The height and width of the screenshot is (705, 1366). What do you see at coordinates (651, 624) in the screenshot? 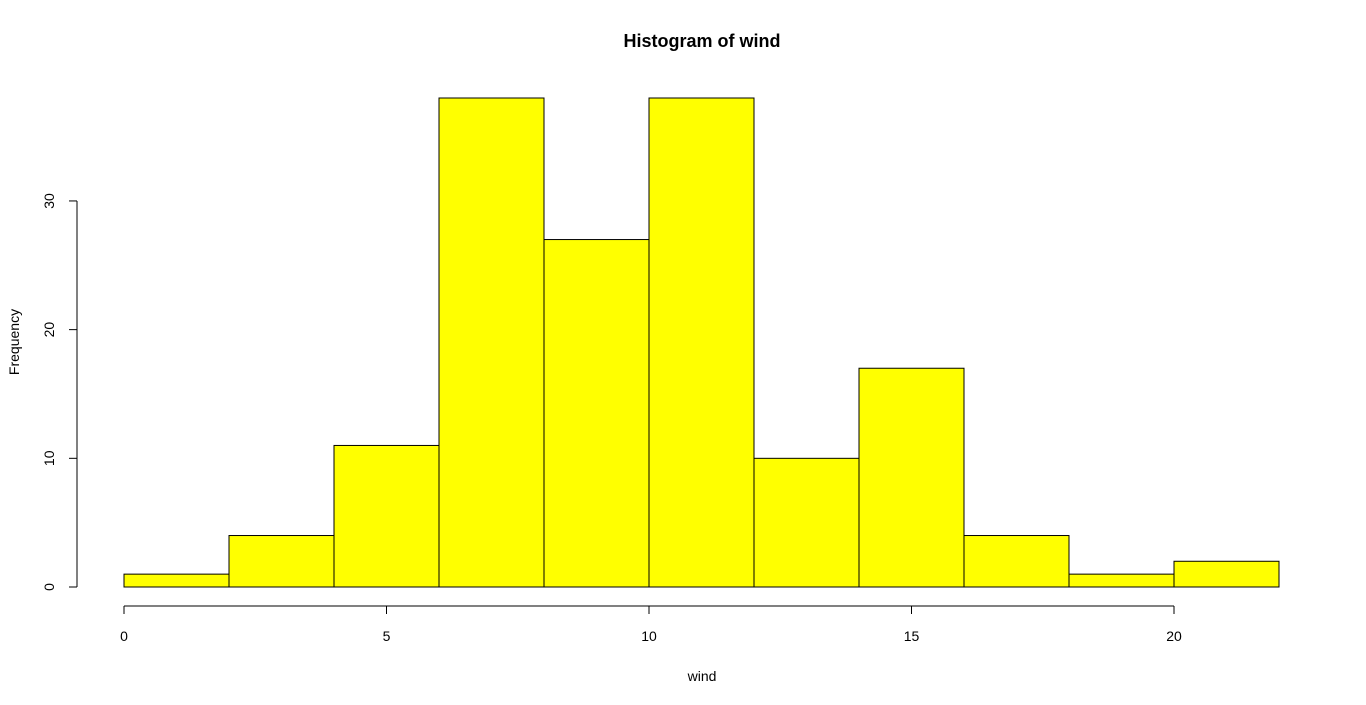
I see `x-axis: 0 5 10 15 20` at bounding box center [651, 624].